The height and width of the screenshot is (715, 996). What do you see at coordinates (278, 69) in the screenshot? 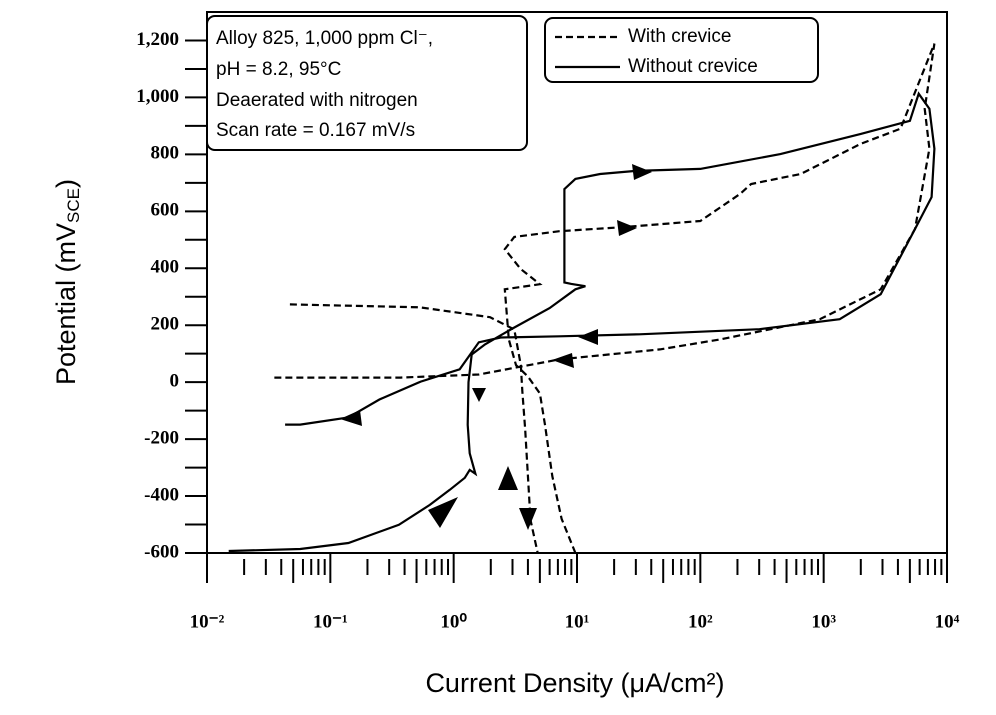
I see `annotation: pH = 8.2, 95°C` at bounding box center [278, 69].